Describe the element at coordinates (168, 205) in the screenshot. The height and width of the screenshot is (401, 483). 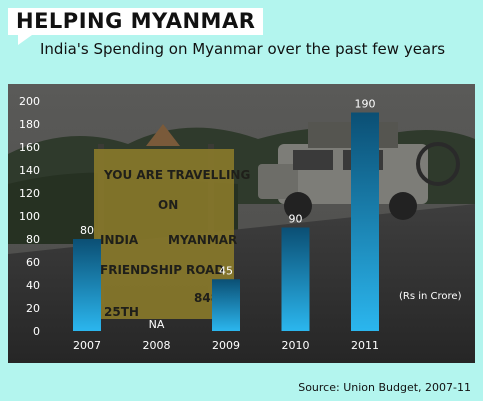
I see `sign-line: ON` at that location.